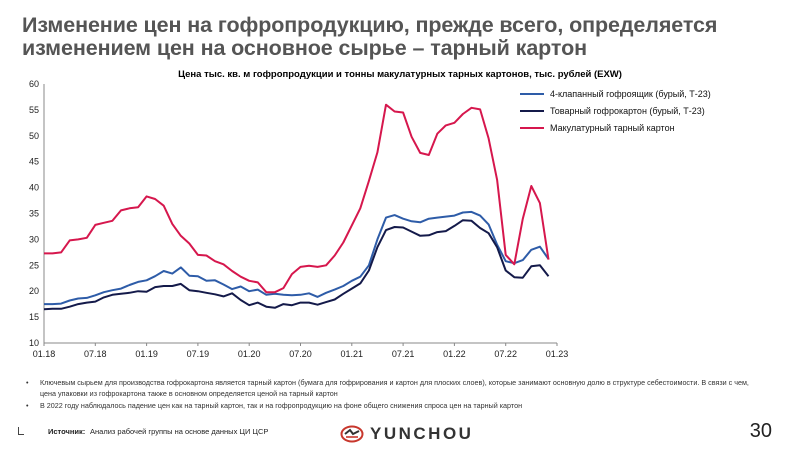 The height and width of the screenshot is (450, 800). Describe the element at coordinates (532, 127) in the screenshot. I see `legend-swatch-red` at that location.